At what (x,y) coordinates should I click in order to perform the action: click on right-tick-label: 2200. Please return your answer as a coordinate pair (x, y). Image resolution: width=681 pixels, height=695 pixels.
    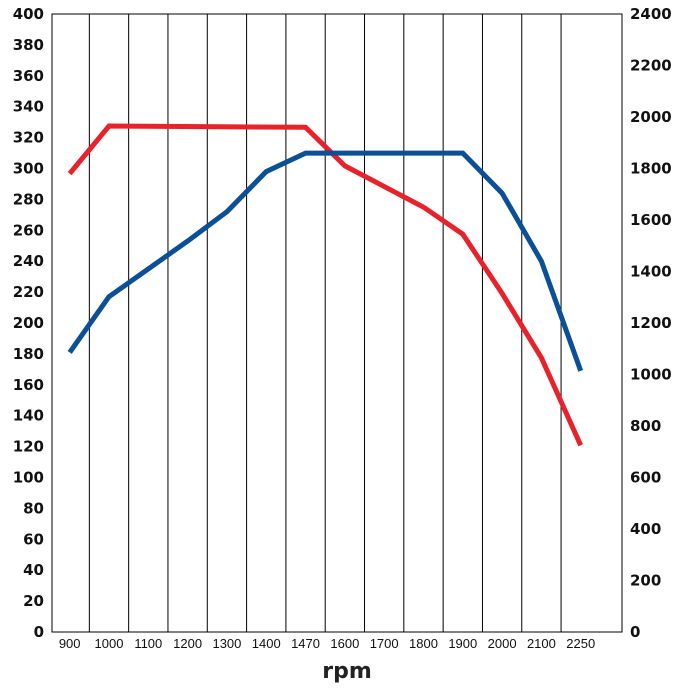
    Looking at the image, I should click on (651, 66).